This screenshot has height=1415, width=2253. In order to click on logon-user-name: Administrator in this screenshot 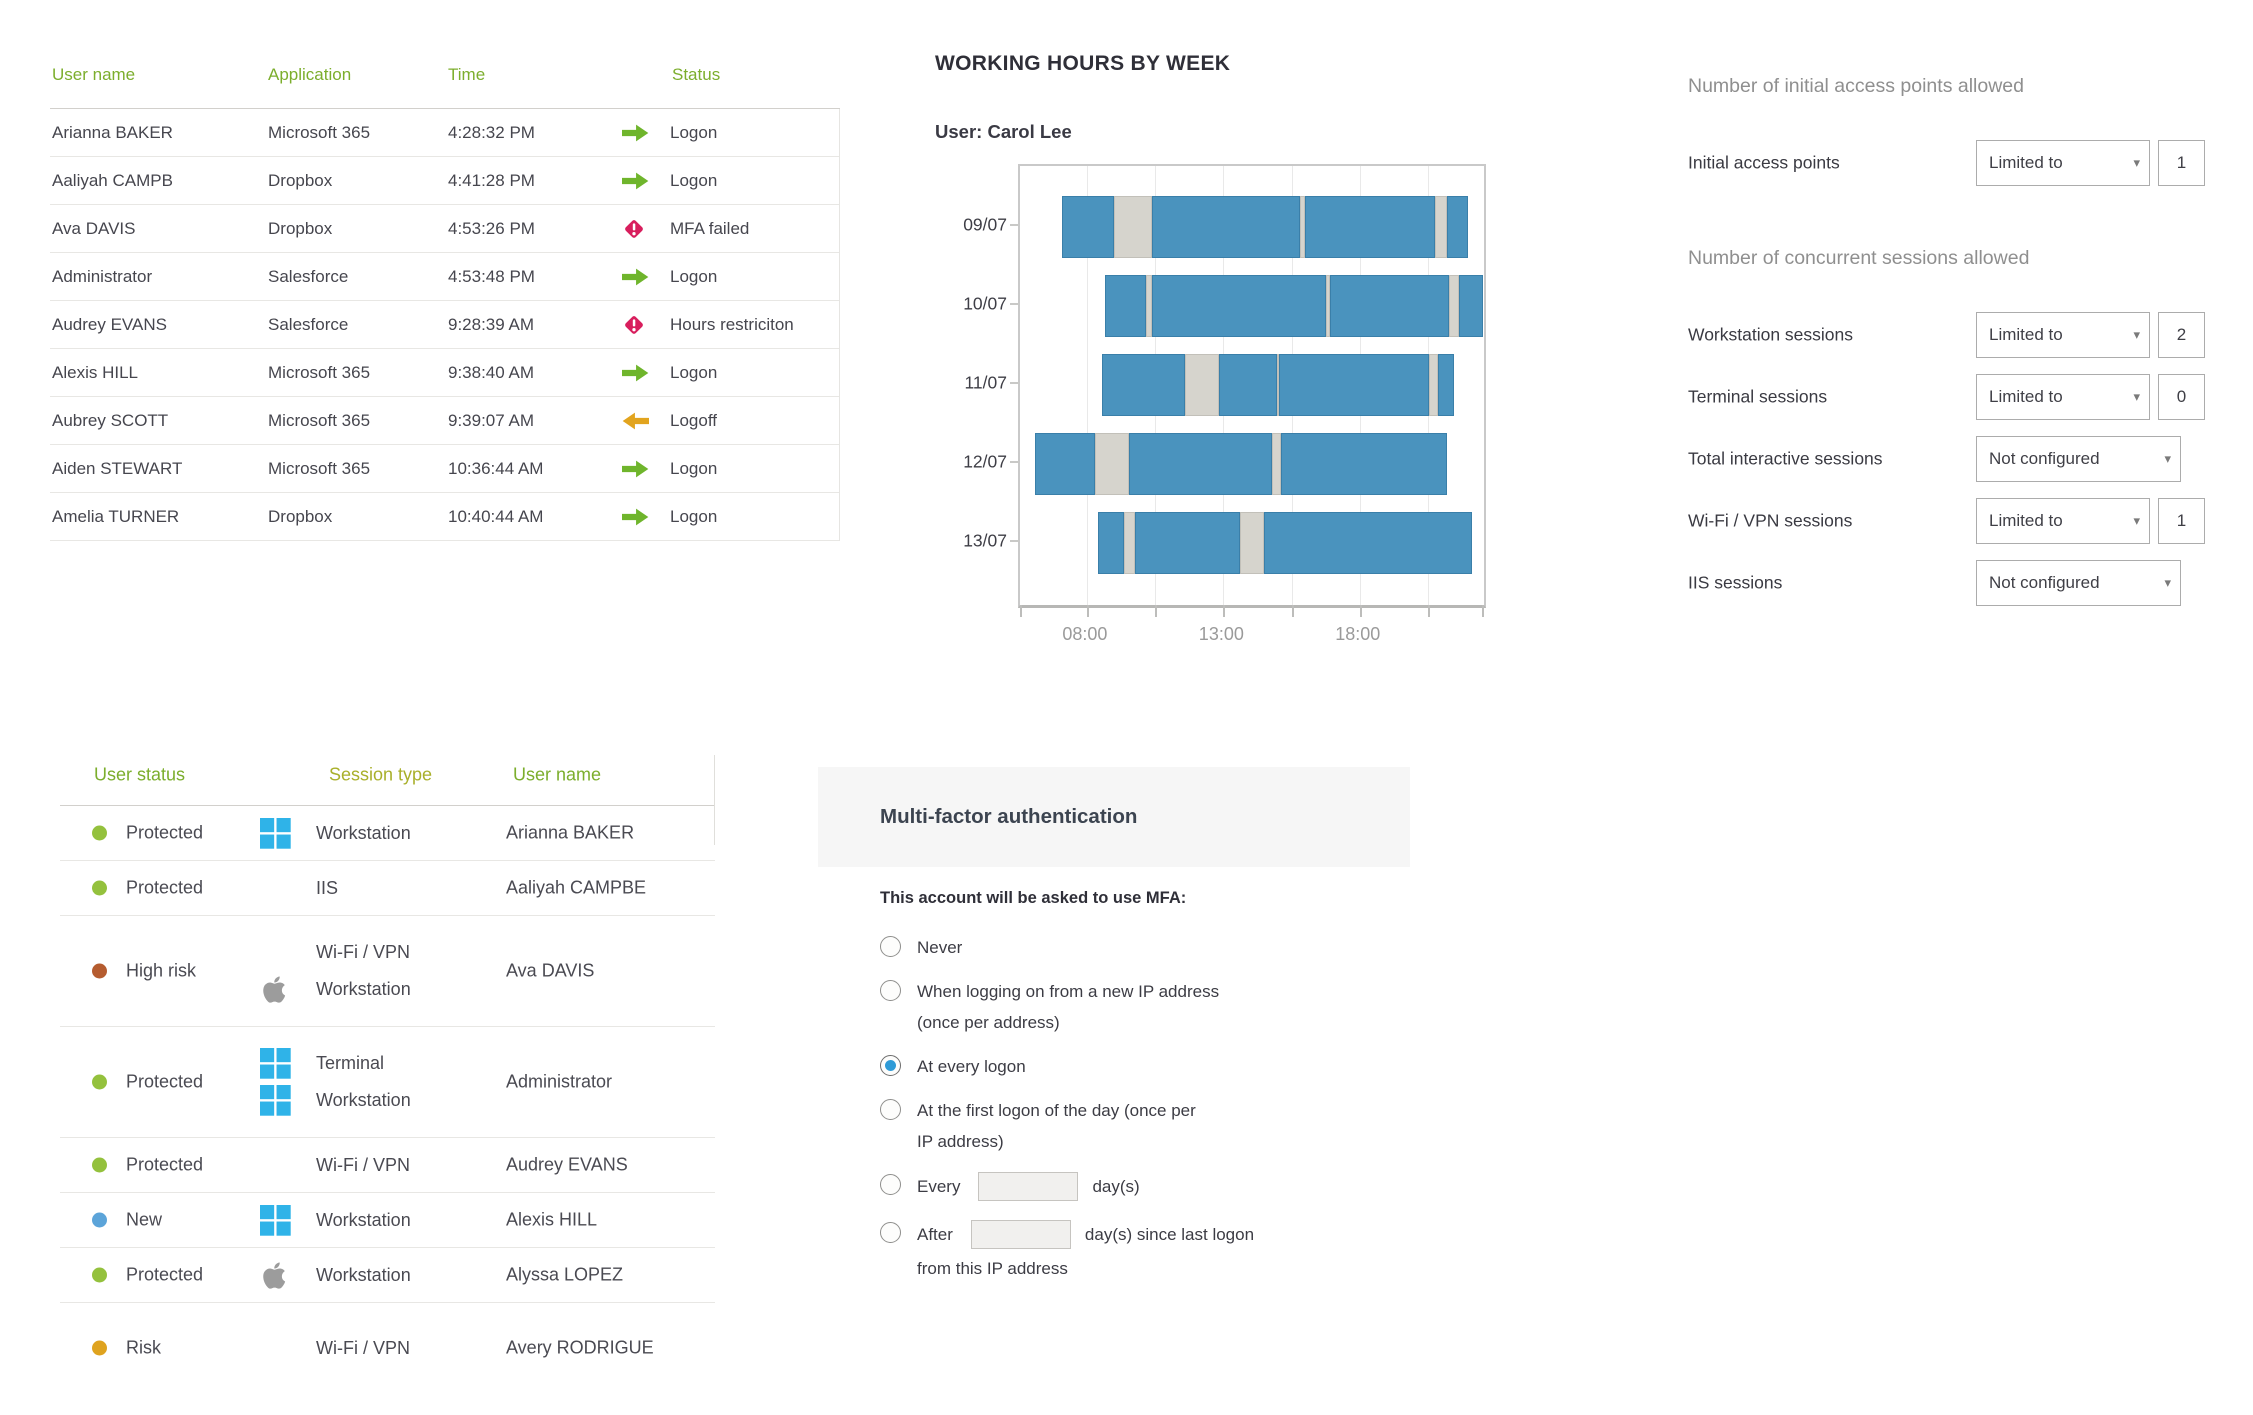, I will do `click(102, 276)`.